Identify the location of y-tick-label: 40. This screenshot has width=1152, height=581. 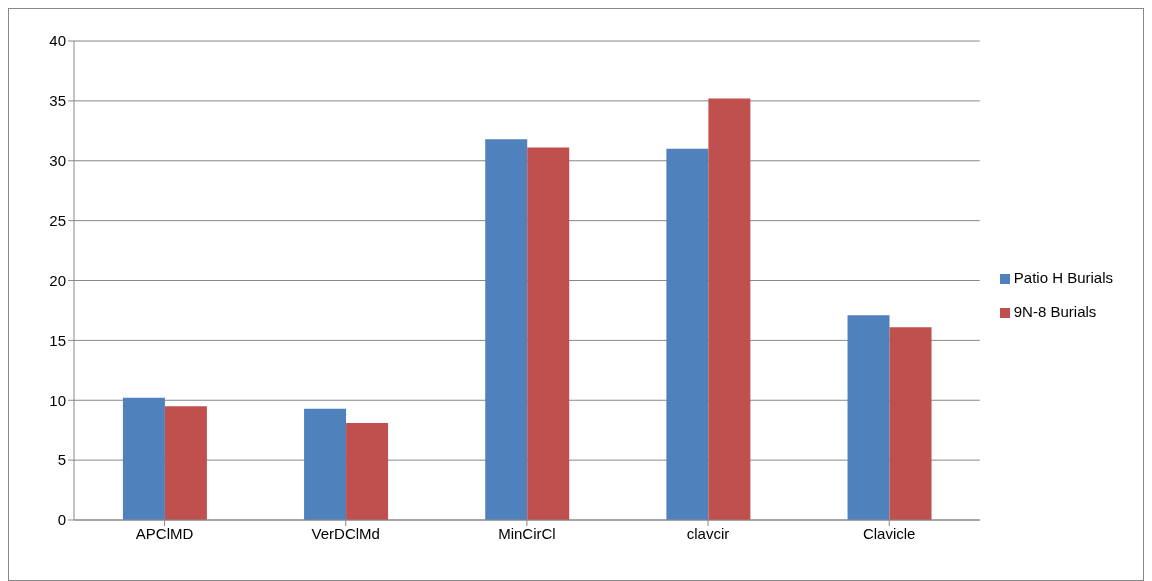
(57, 41).